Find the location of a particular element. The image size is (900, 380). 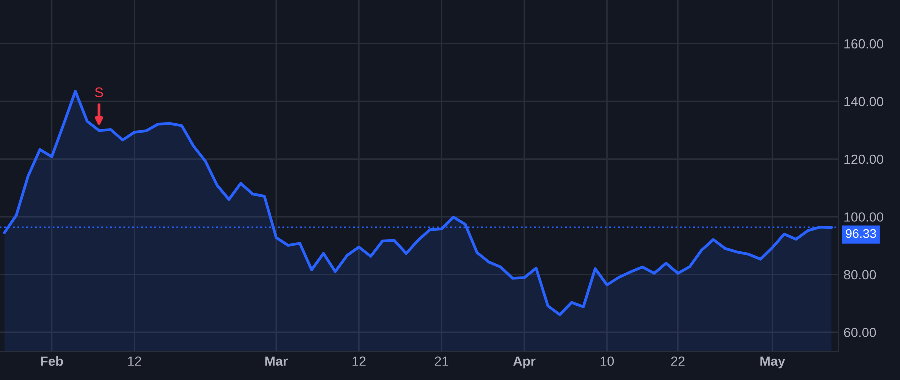

y-tick-label: 80.00 is located at coordinates (860, 275).